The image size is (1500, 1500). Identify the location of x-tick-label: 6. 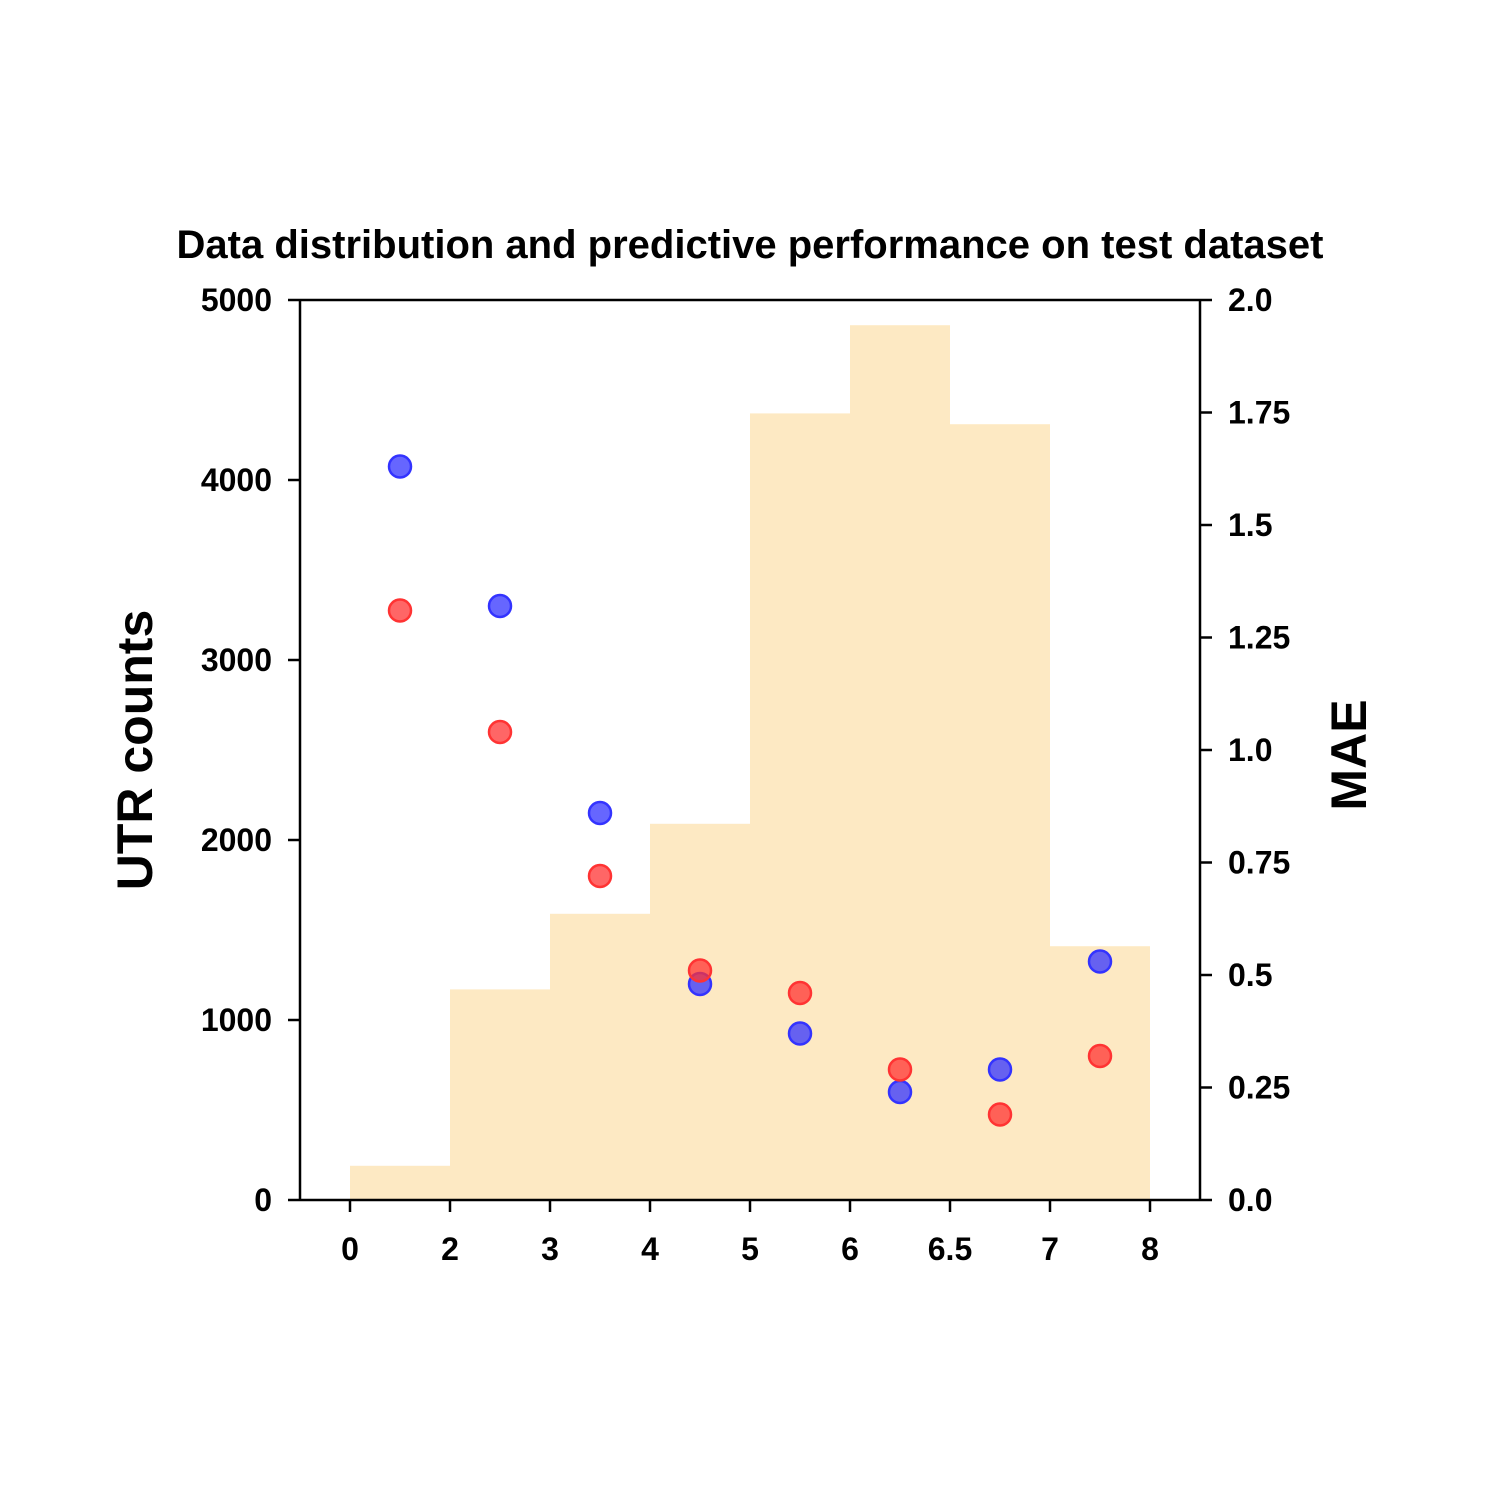
(850, 1249).